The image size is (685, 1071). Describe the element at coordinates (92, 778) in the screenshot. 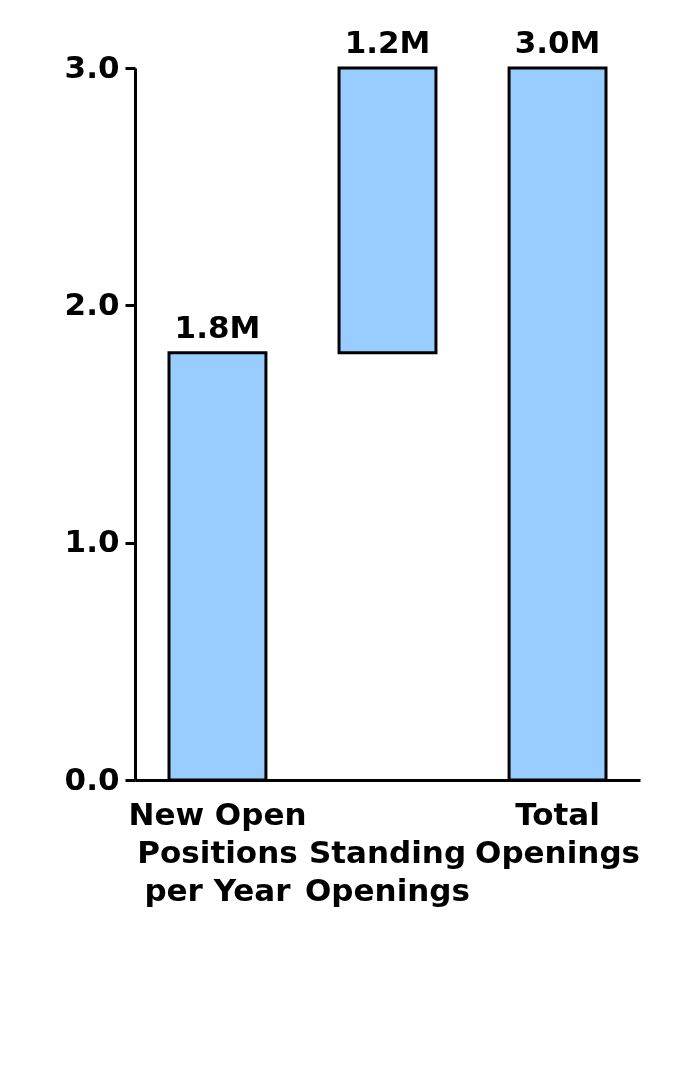

I see `y-tick-label: 0.0` at that location.